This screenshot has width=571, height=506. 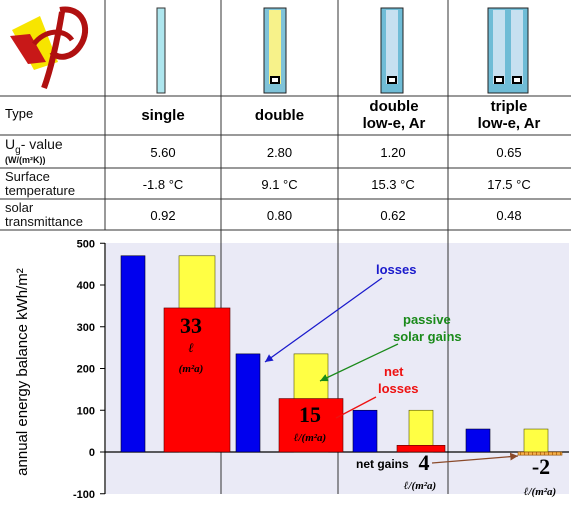 What do you see at coordinates (323, 320) in the screenshot?
I see `losses-arrow` at bounding box center [323, 320].